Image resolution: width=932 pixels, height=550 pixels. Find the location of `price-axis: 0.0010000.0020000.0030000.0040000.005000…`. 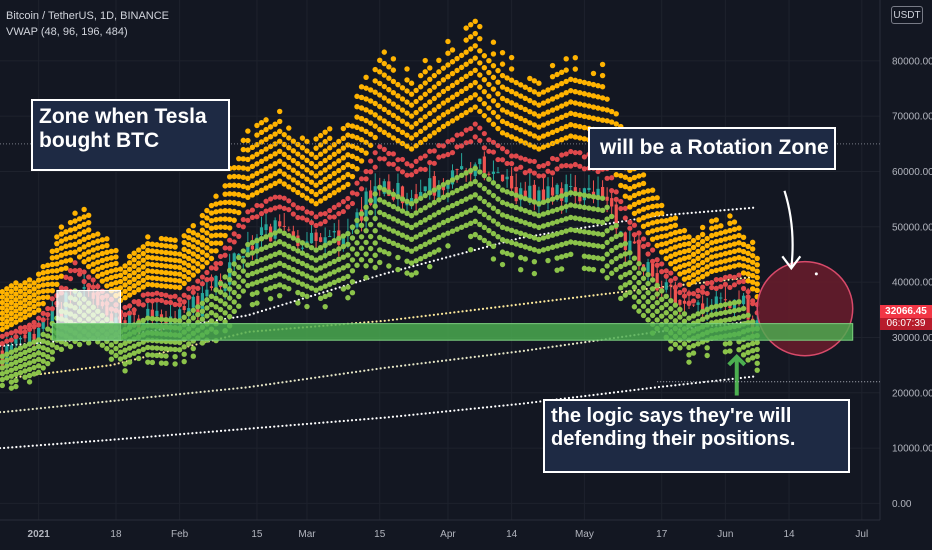

price-axis: 0.0010000.0020000.0030000.0040000.005000… is located at coordinates (905, 260).